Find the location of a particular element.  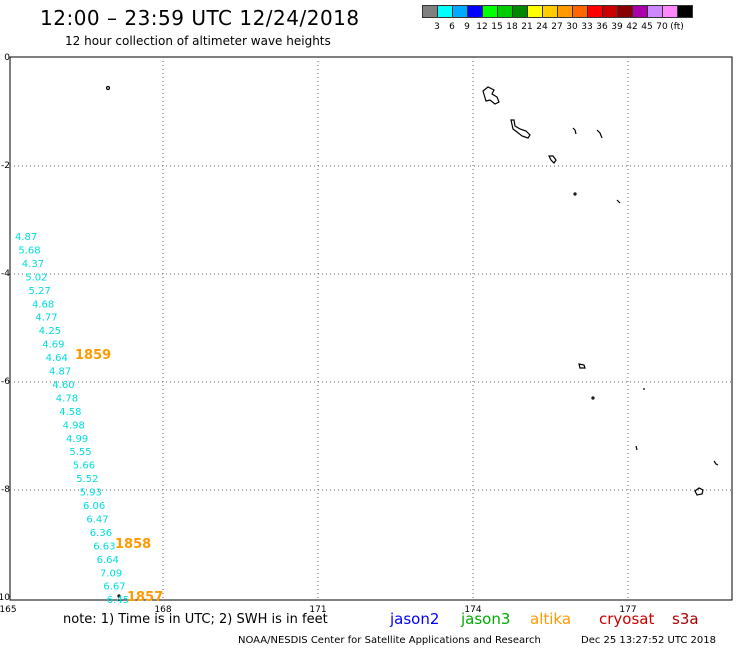

lat-tick-label: 0 is located at coordinates (7, 58).